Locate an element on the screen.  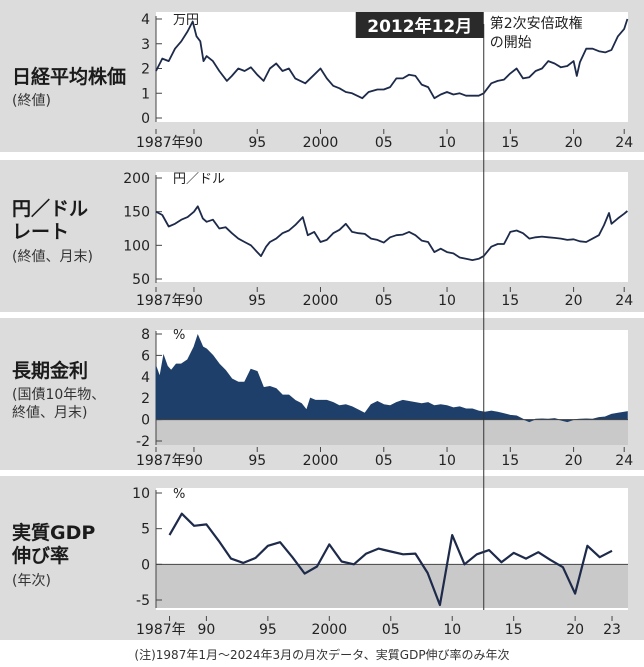
negative-region-gdp is located at coordinates (392, 586).